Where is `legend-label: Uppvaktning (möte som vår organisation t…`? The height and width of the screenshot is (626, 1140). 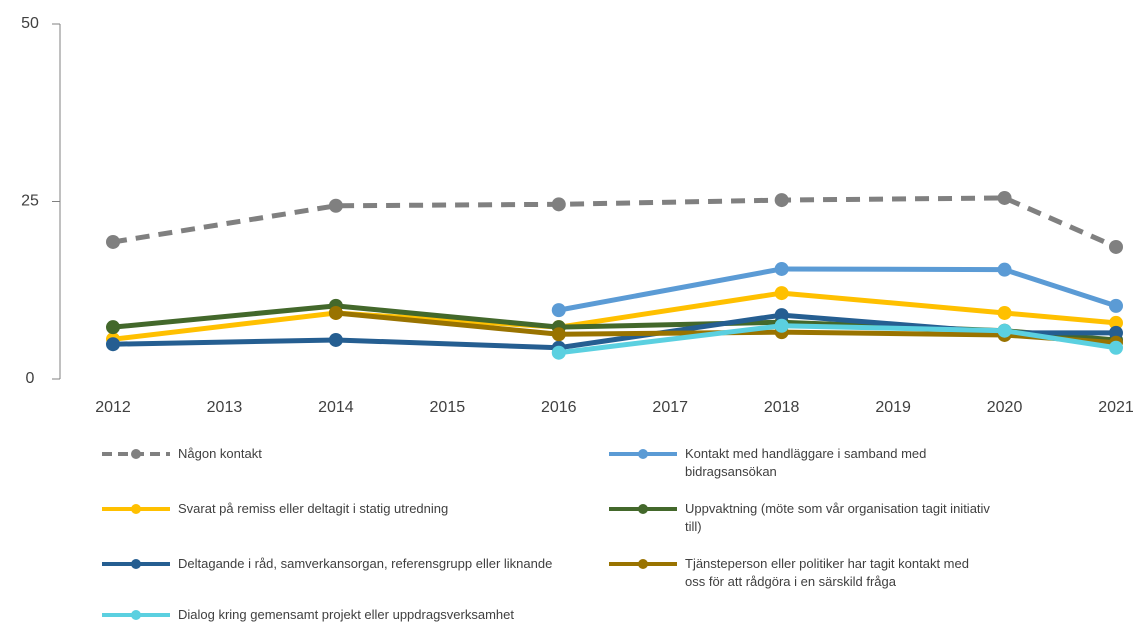 legend-label: Uppvaktning (möte som vår organisation t… is located at coordinates (837, 517).